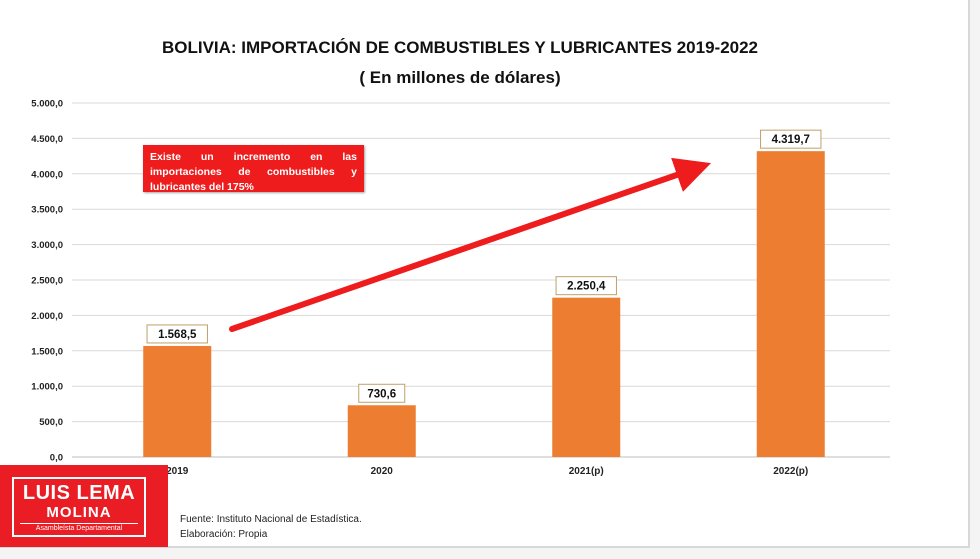  What do you see at coordinates (47, 351) in the screenshot?
I see `y-tick-label: 1.500,0` at bounding box center [47, 351].